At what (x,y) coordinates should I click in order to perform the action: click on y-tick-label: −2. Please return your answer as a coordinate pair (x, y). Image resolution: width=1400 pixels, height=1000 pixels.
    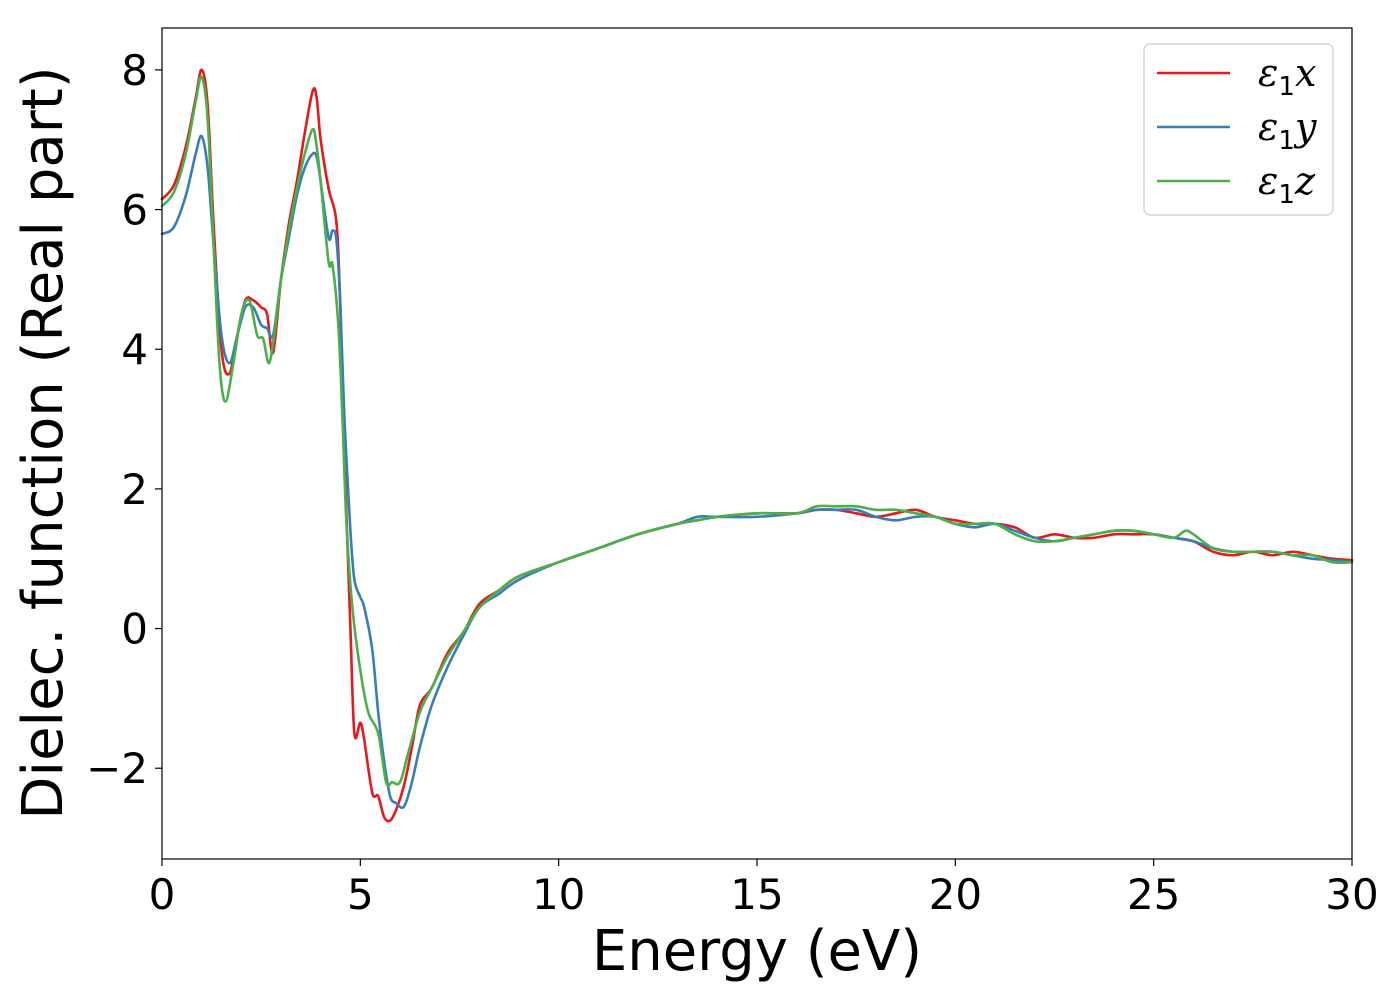
    Looking at the image, I should click on (117, 768).